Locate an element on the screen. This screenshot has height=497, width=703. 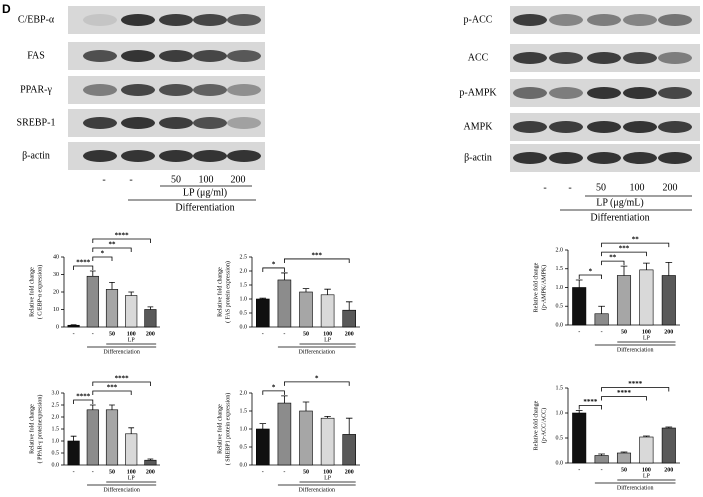
blot-label: PPAR-γ is located at coordinates (36, 89).